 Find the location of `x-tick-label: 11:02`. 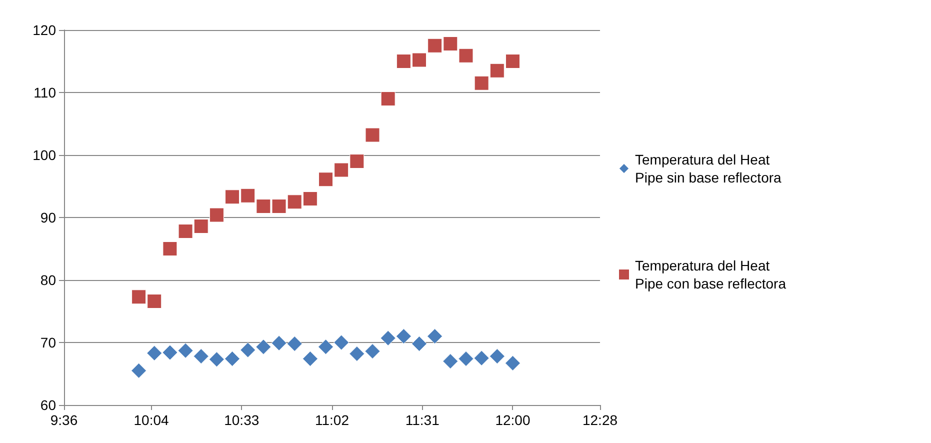

x-tick-label: 11:02 is located at coordinates (332, 420).